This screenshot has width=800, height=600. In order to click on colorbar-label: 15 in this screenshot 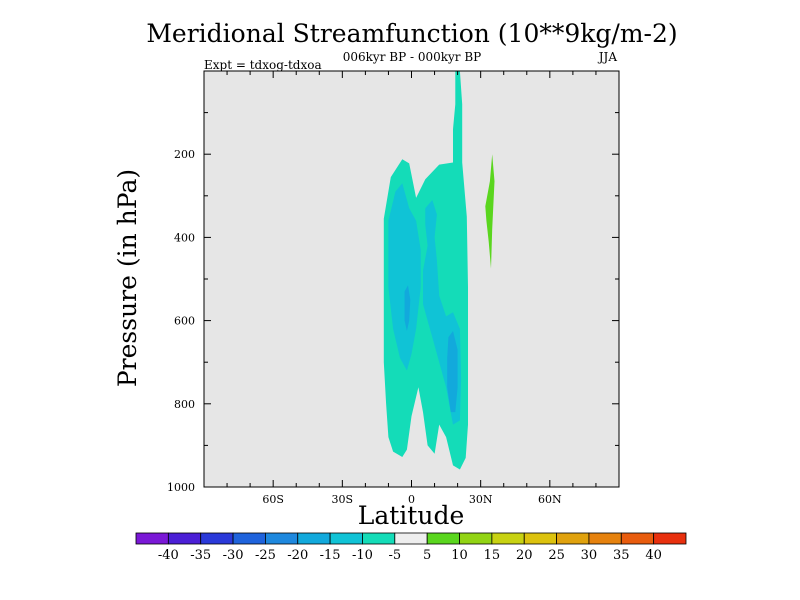, I will do `click(492, 555)`.